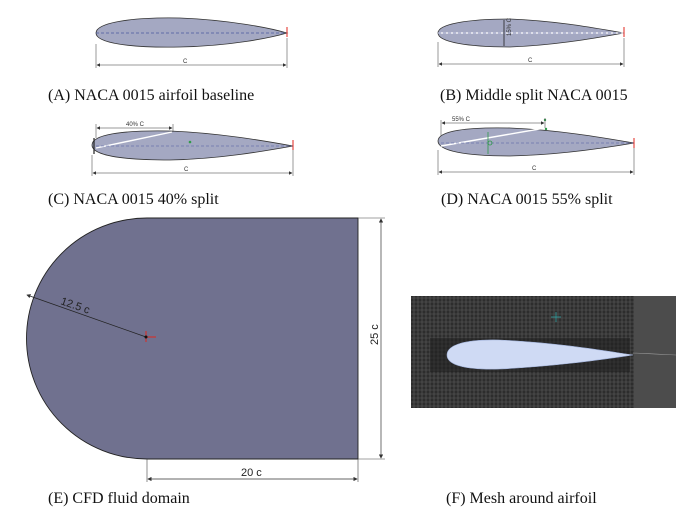 The width and height of the screenshot is (685, 511). Describe the element at coordinates (134, 140) in the screenshot. I see `split-line-c` at that location.